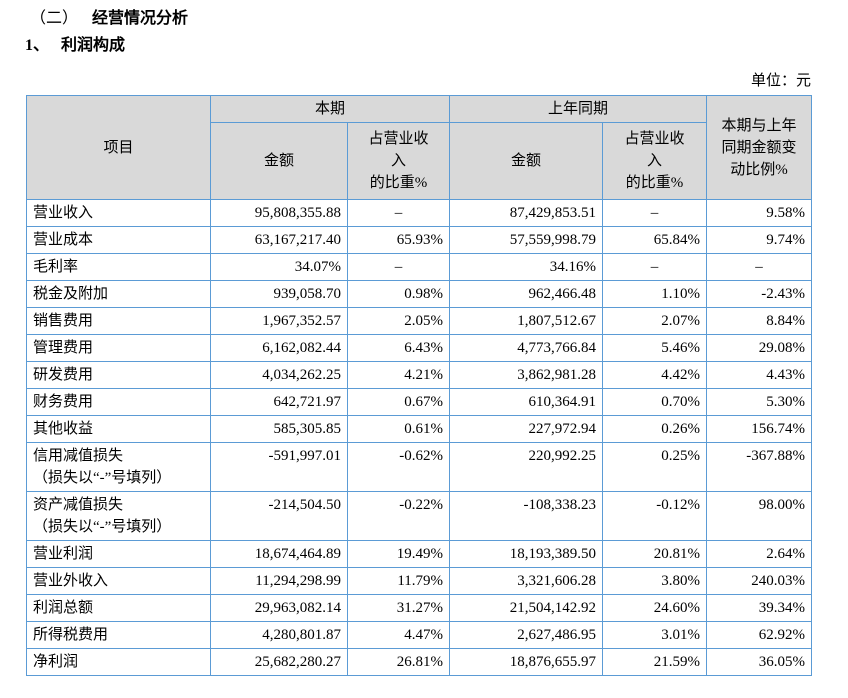 The width and height of the screenshot is (848, 698). What do you see at coordinates (279, 213) in the screenshot?
I see `cell-current-amount: 95,808,355.88` at bounding box center [279, 213].